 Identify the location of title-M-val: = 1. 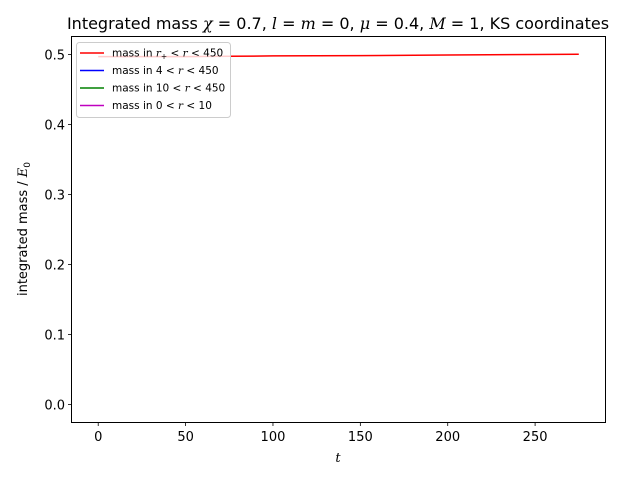
(463, 23).